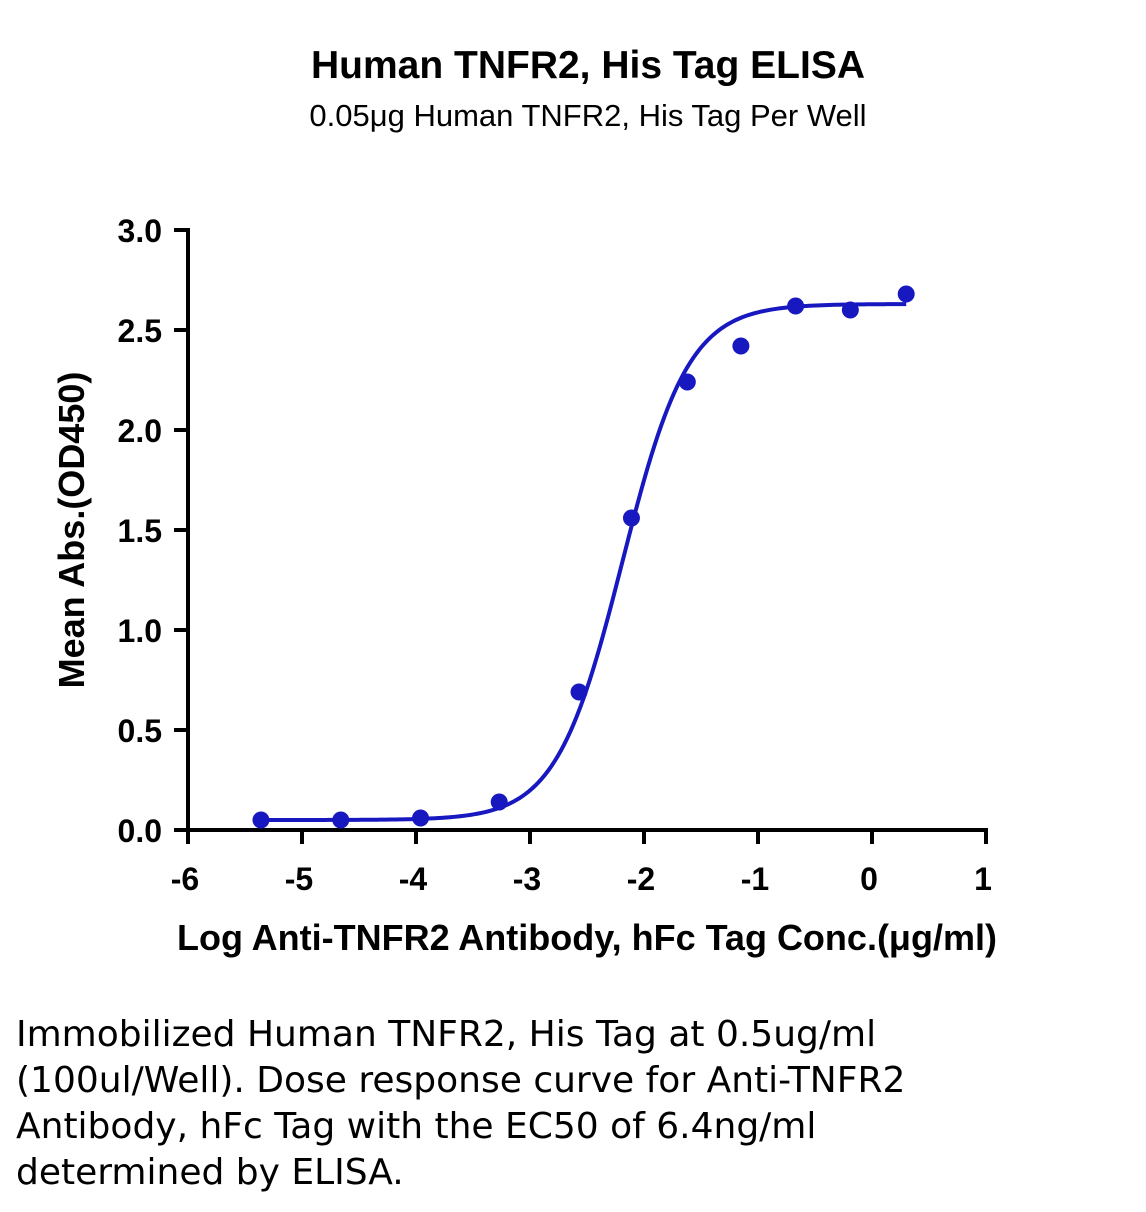 This screenshot has height=1212, width=1146. Describe the element at coordinates (140, 831) in the screenshot. I see `y-tick-label: 0.0` at that location.